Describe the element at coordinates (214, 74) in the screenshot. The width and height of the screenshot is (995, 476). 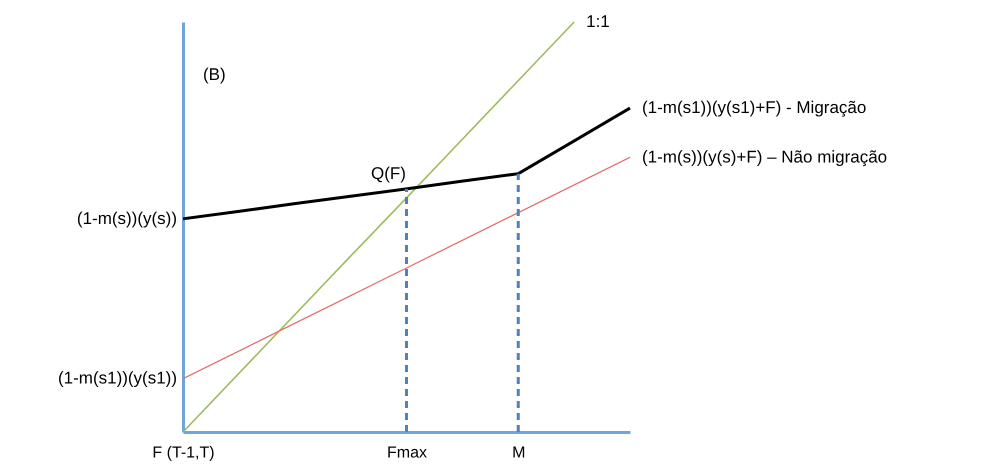
I see `annotation: (B)` at that location.